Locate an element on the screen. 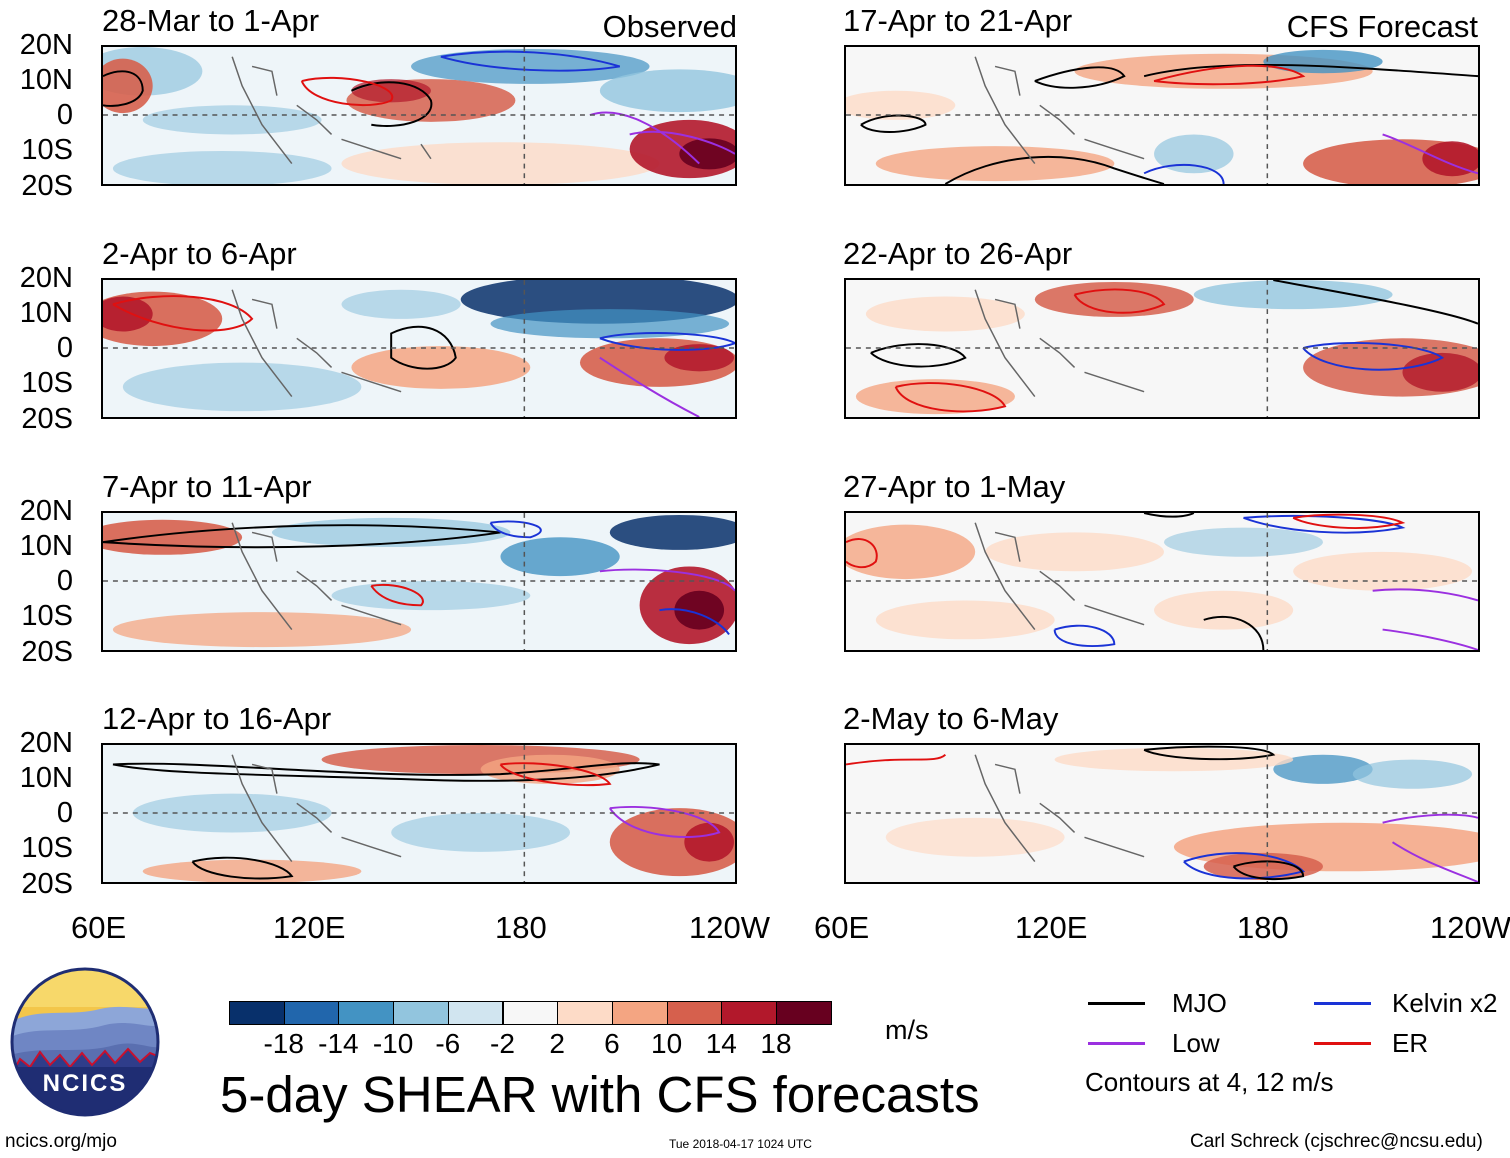 Image resolution: width=1510 pixels, height=1158 pixels. legend-swatch-low is located at coordinates (1116, 1043).